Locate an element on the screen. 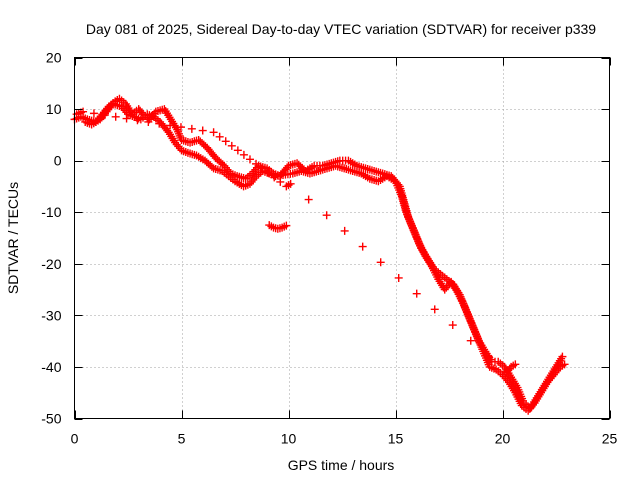  y-tick-label: -20 is located at coordinates (51, 264).